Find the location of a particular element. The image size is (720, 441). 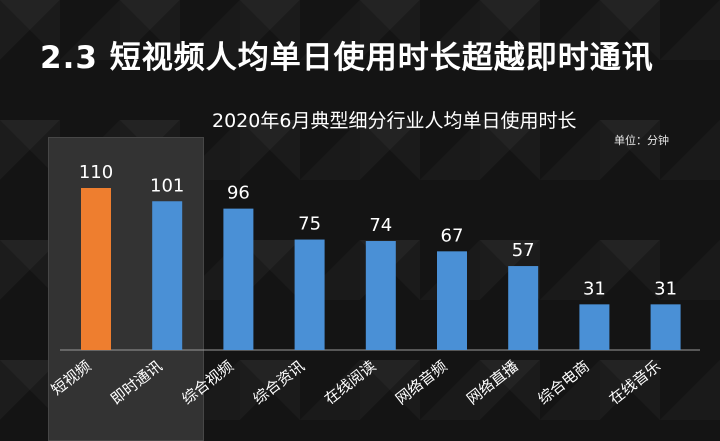

page-title: 2.3 短视频人均单日使用时长超越即时通讯 is located at coordinates (347, 58).